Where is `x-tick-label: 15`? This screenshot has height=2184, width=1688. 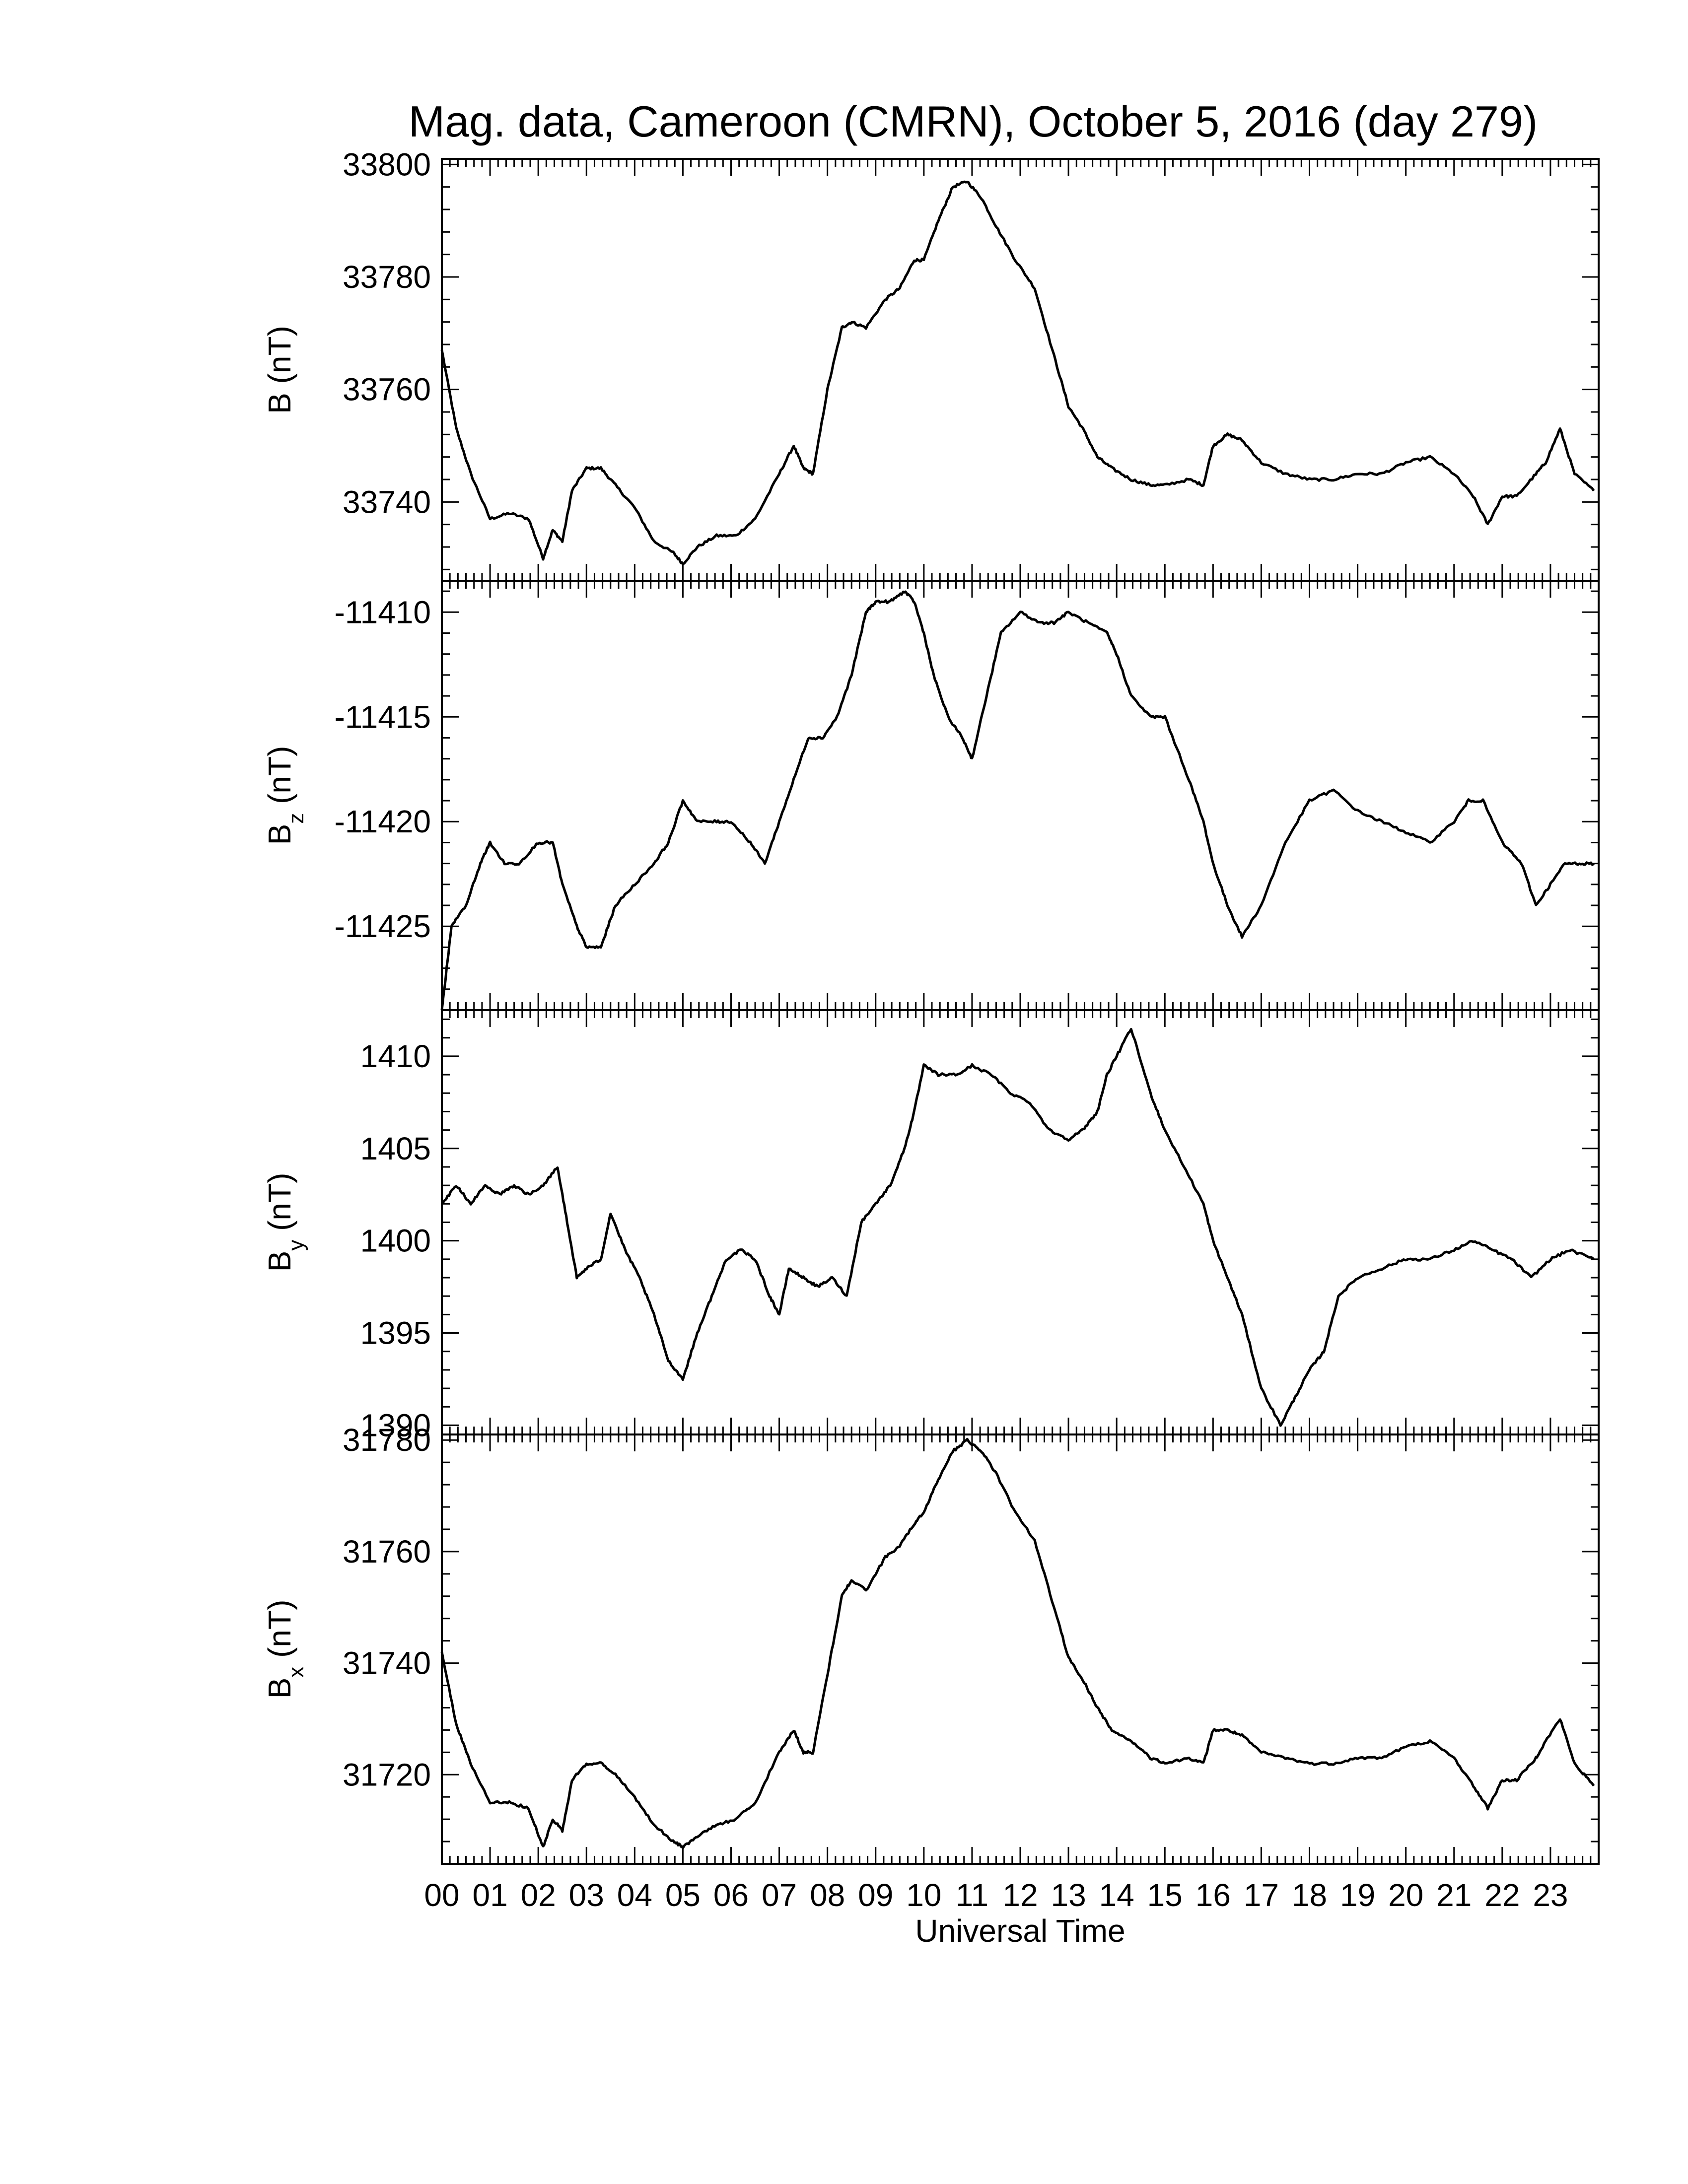
x-tick-label: 15 is located at coordinates (1165, 1895).